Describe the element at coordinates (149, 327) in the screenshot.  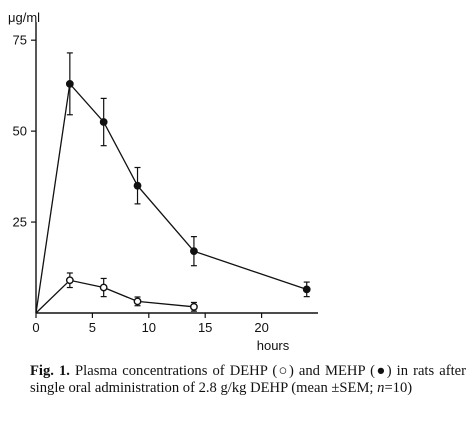
I see `x-tick-label: 10` at that location.